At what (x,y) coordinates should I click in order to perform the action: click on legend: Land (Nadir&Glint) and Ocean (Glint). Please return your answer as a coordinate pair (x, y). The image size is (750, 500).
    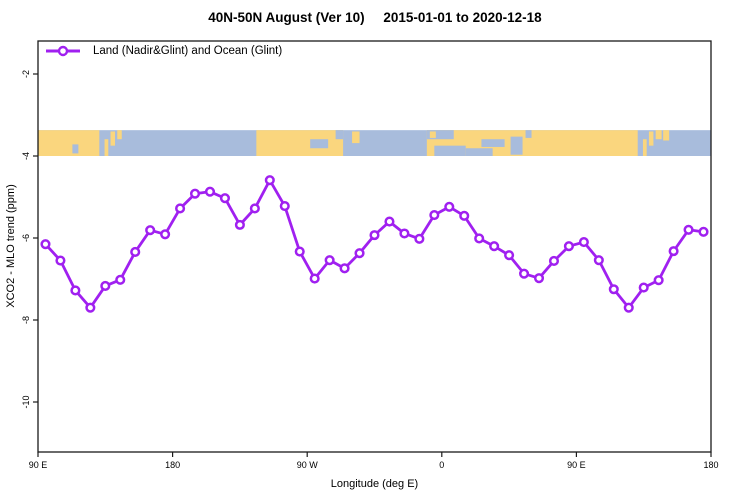
    Looking at the image, I should click on (163, 51).